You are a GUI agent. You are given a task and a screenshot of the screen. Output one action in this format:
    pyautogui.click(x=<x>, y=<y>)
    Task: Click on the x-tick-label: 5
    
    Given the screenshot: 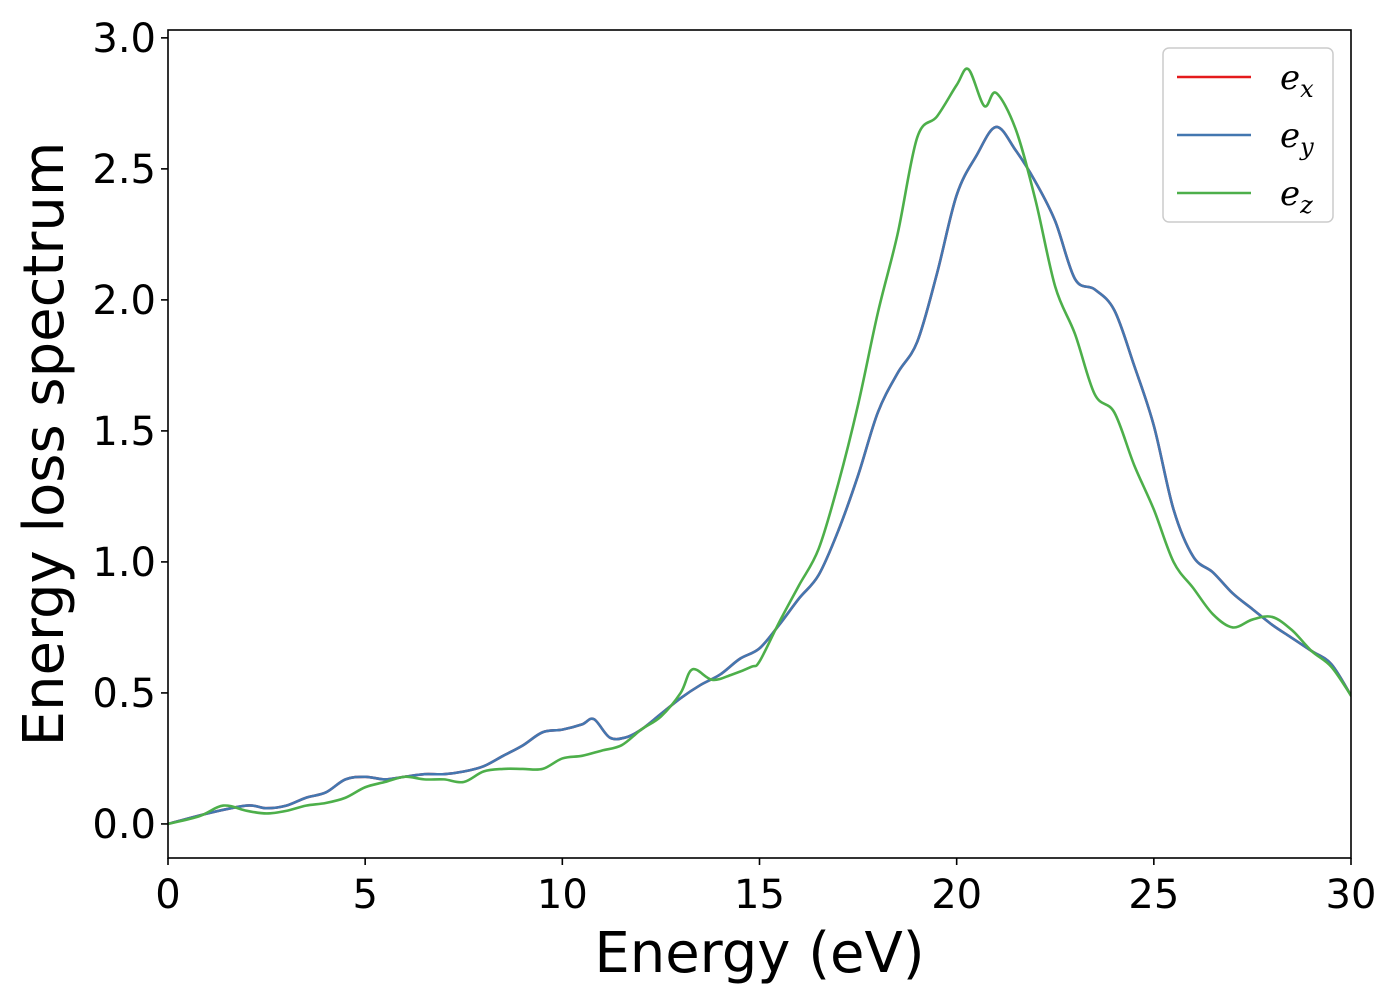 What is the action you would take?
    pyautogui.click(x=364, y=895)
    